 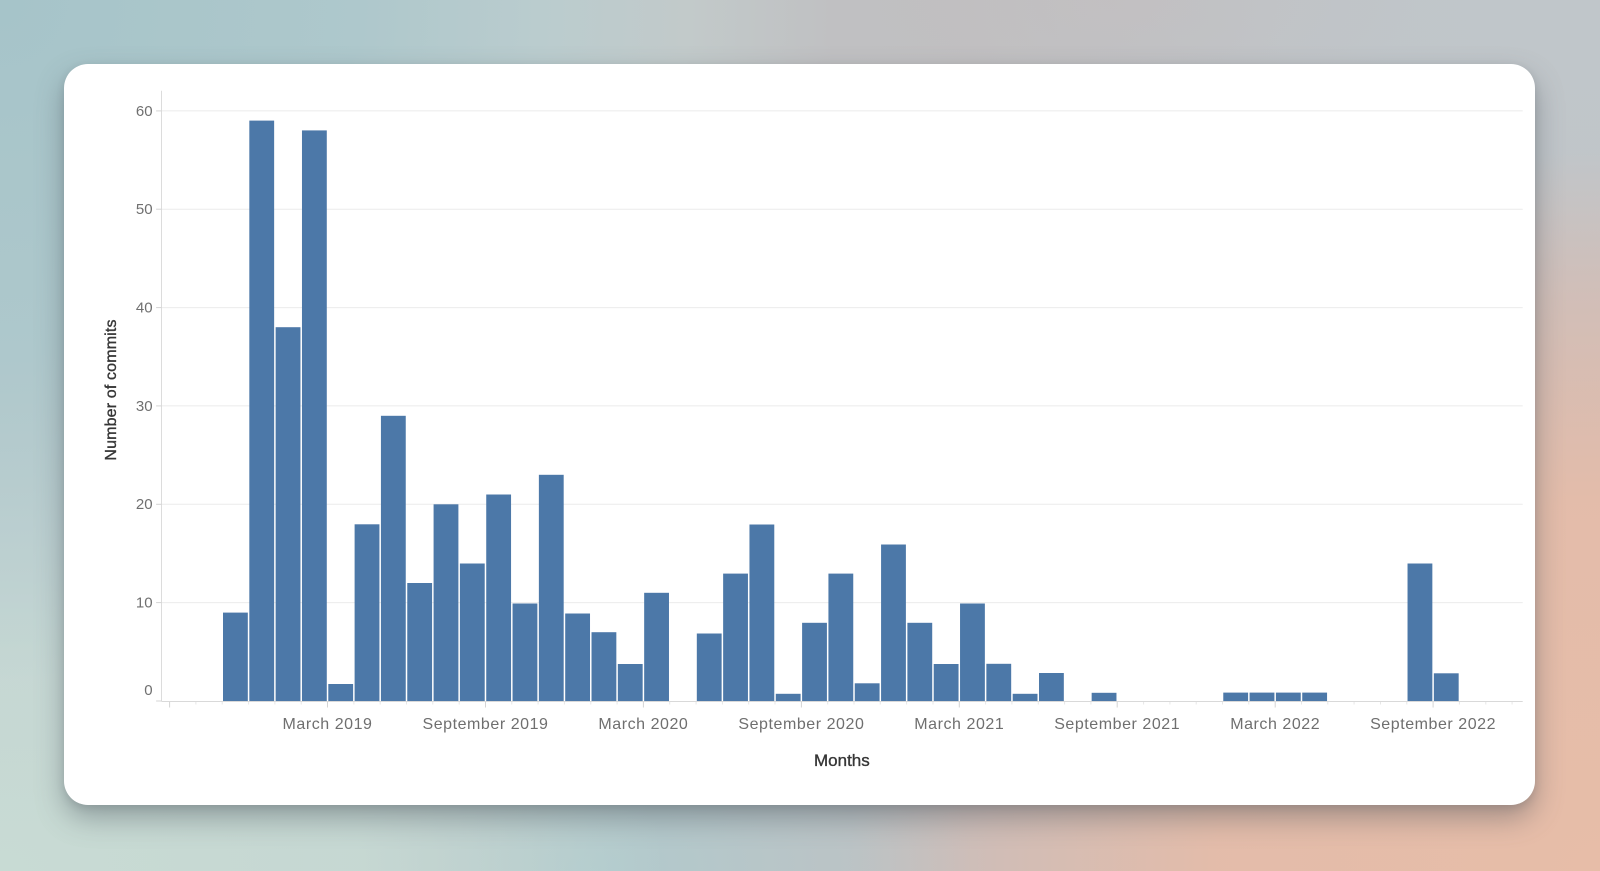 I want to click on svg-text: September 2021, so click(x=1117, y=724).